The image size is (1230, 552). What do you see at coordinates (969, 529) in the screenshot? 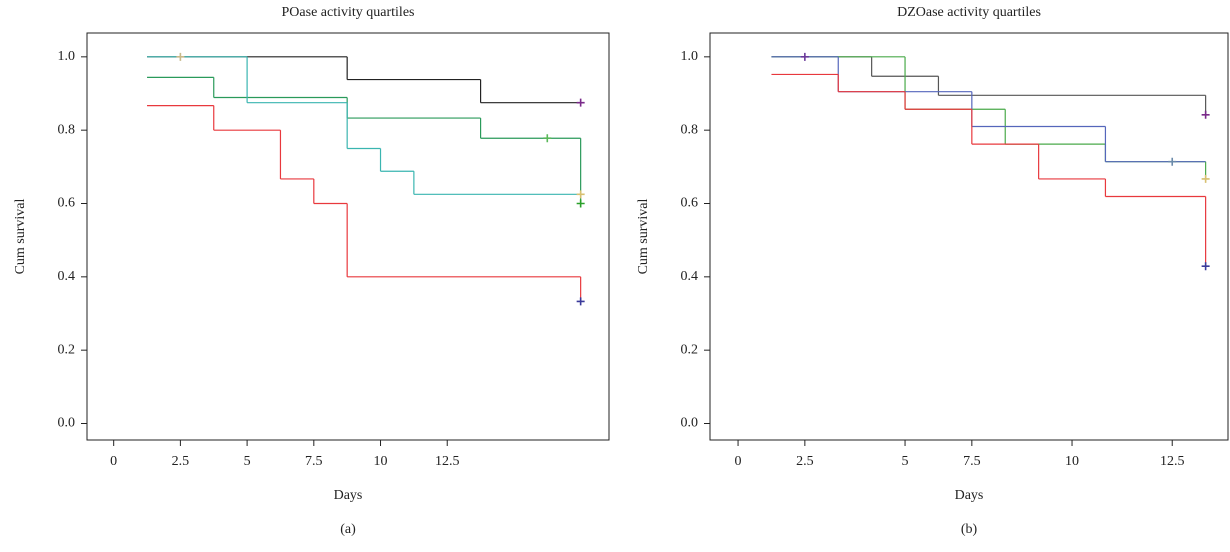
I see `caption: (b)` at bounding box center [969, 529].